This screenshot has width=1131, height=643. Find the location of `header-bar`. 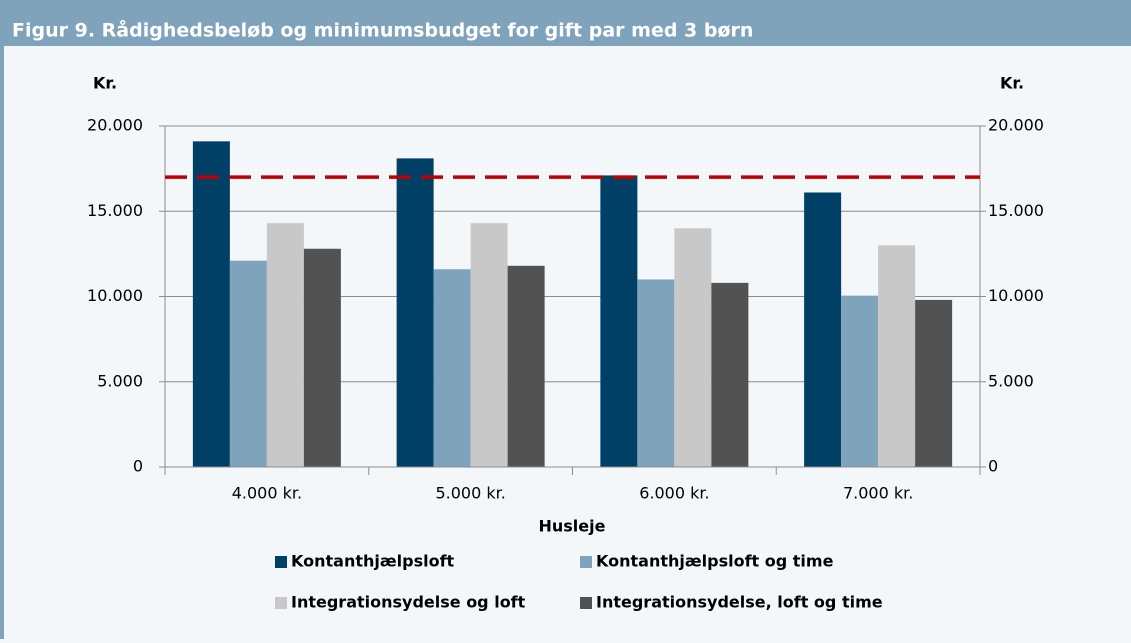

header-bar is located at coordinates (565, 23).